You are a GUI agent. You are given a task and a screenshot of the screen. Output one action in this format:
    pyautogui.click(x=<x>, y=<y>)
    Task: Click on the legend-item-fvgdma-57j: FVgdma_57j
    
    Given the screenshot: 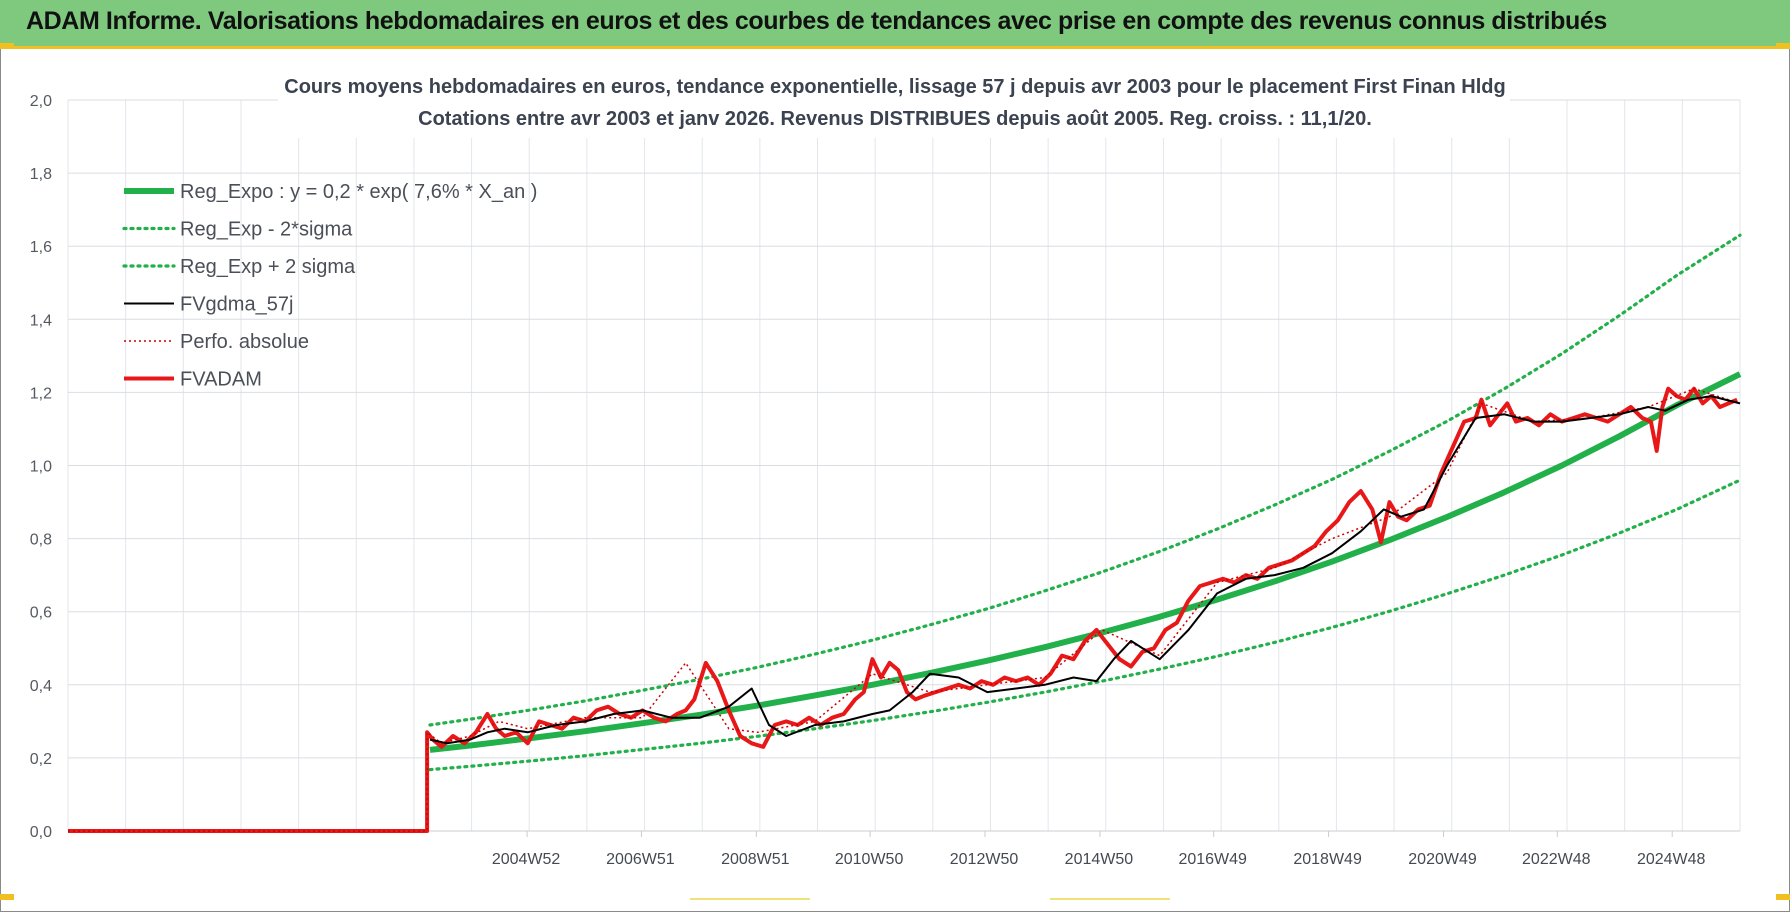 What is the action you would take?
    pyautogui.click(x=208, y=305)
    